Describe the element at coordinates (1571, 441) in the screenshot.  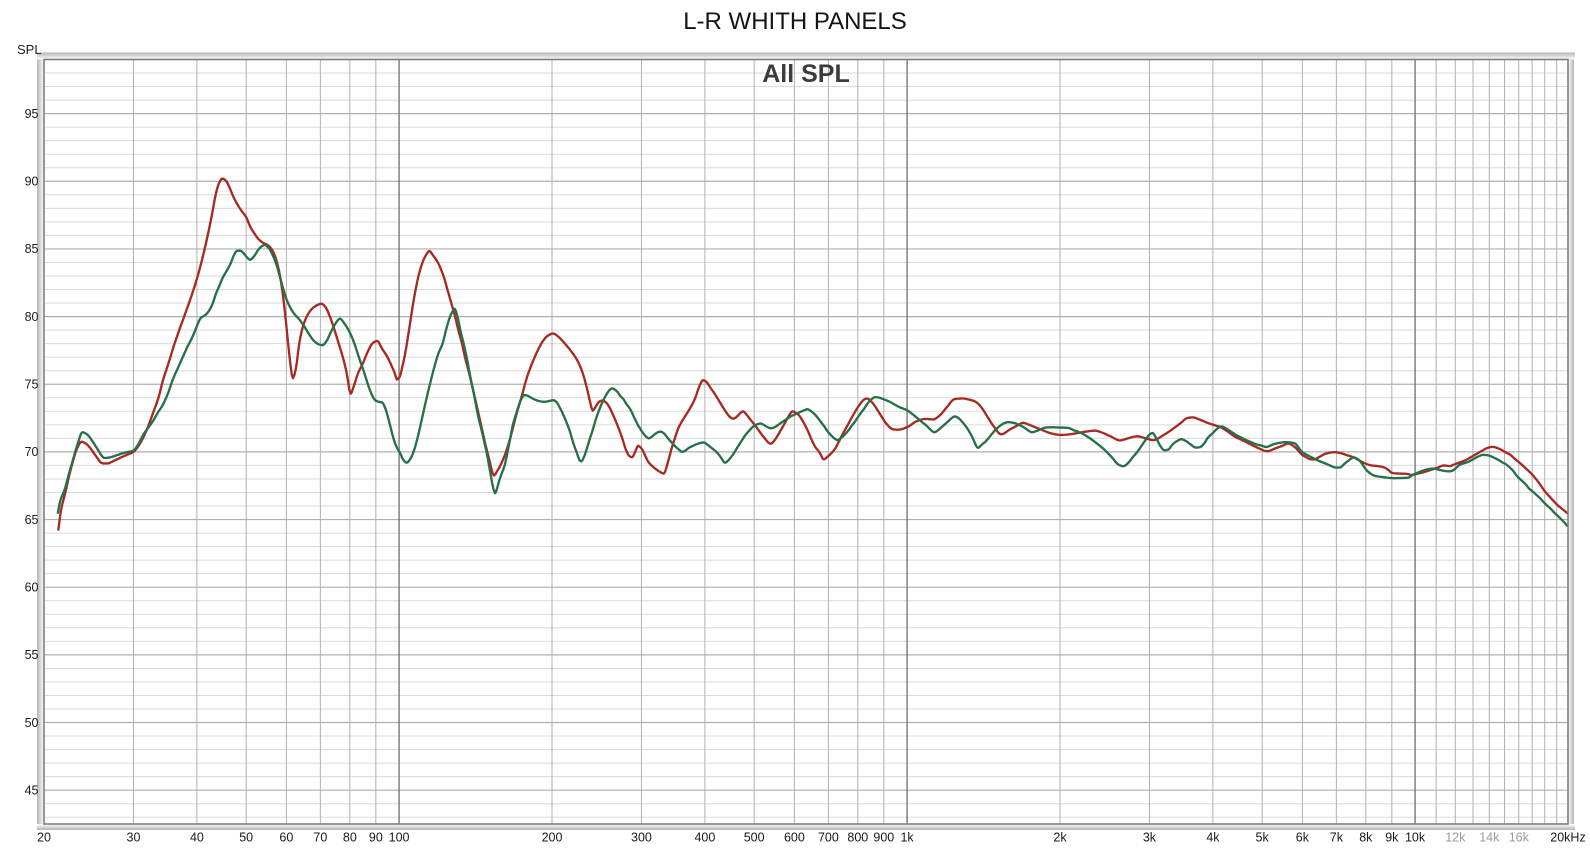
I see `plot-shadow-right` at that location.